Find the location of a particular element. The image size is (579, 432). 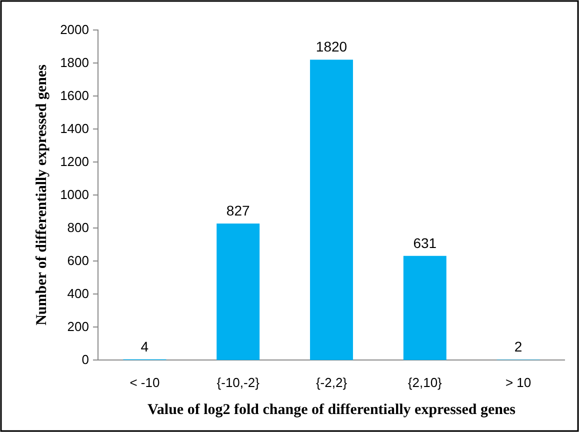

y-tick-label: 1600 is located at coordinates (74, 96).